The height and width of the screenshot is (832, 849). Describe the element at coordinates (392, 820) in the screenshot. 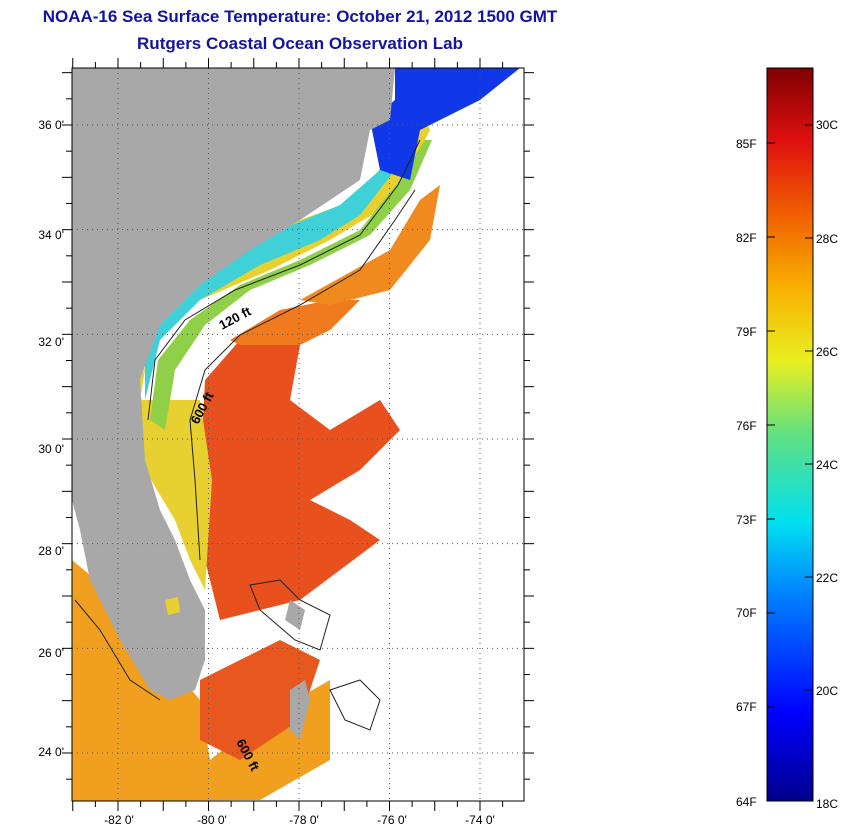

I see `lon-label-76: -76 0'` at that location.